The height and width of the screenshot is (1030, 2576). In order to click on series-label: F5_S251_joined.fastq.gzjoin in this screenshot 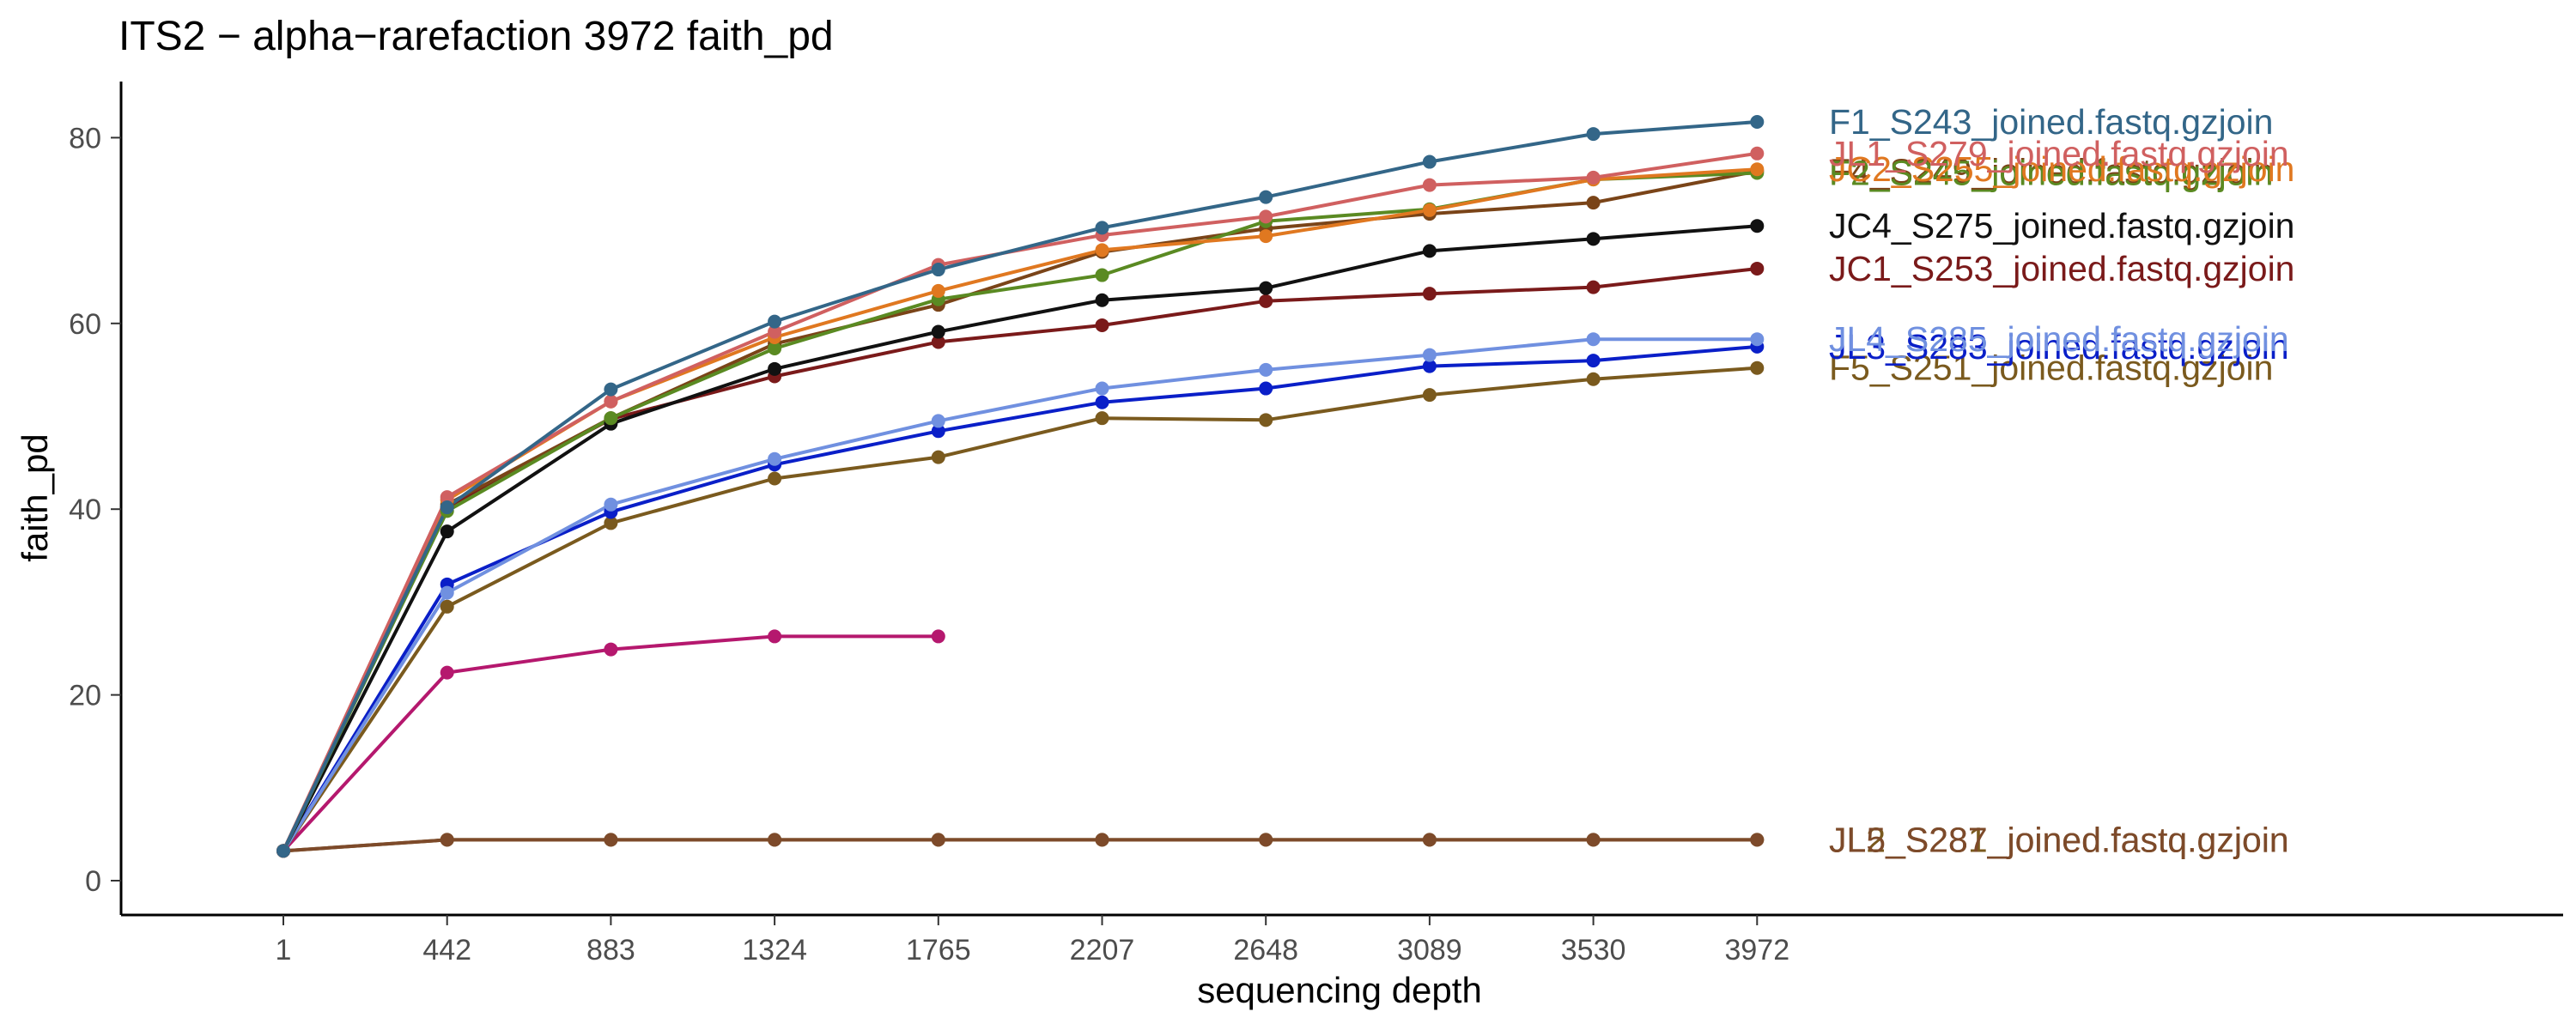, I will do `click(2051, 368)`.